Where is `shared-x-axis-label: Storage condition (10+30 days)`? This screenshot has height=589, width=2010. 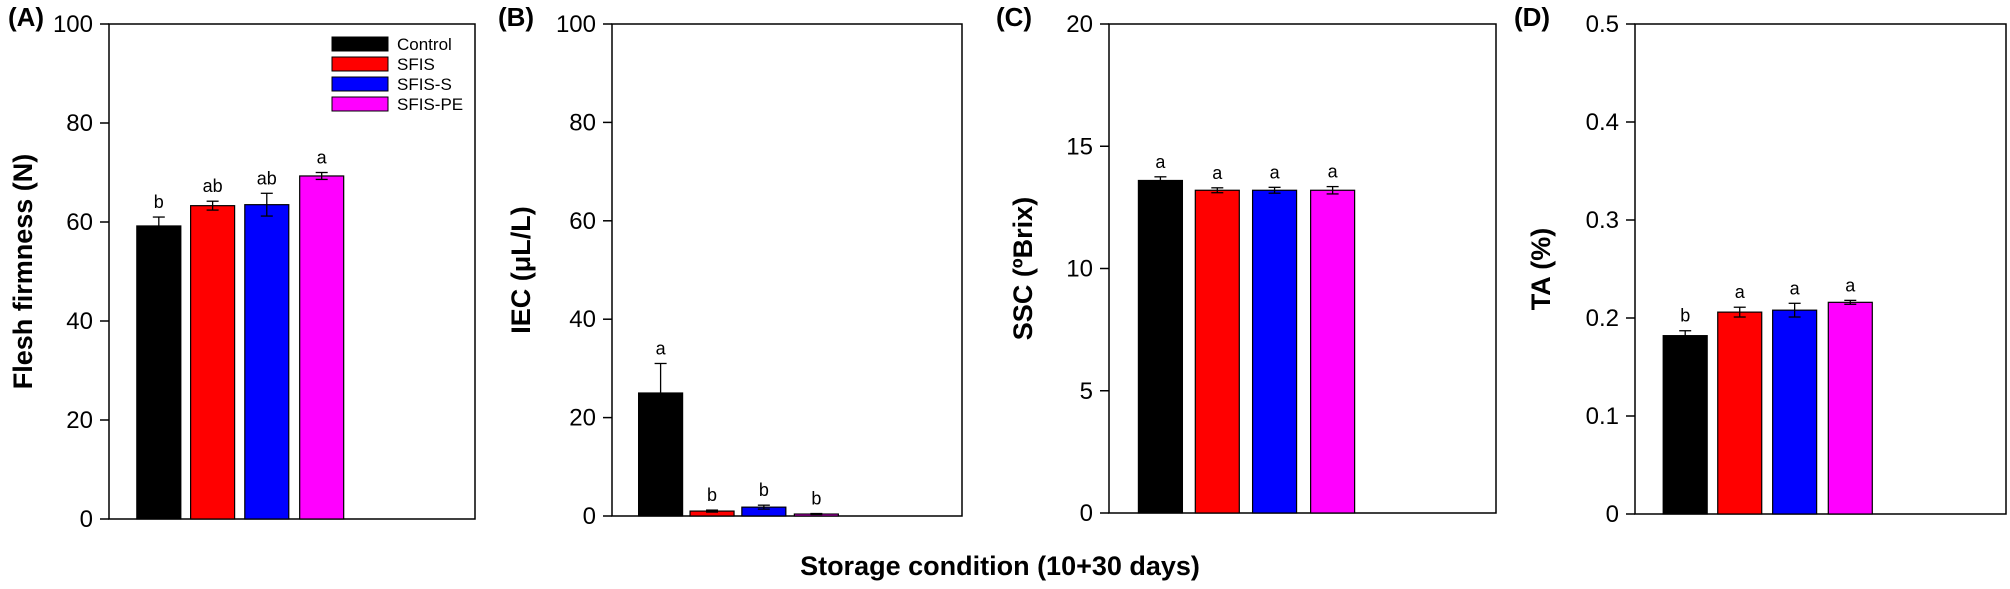
shared-x-axis-label: Storage condition (10+30 days) is located at coordinates (1000, 566).